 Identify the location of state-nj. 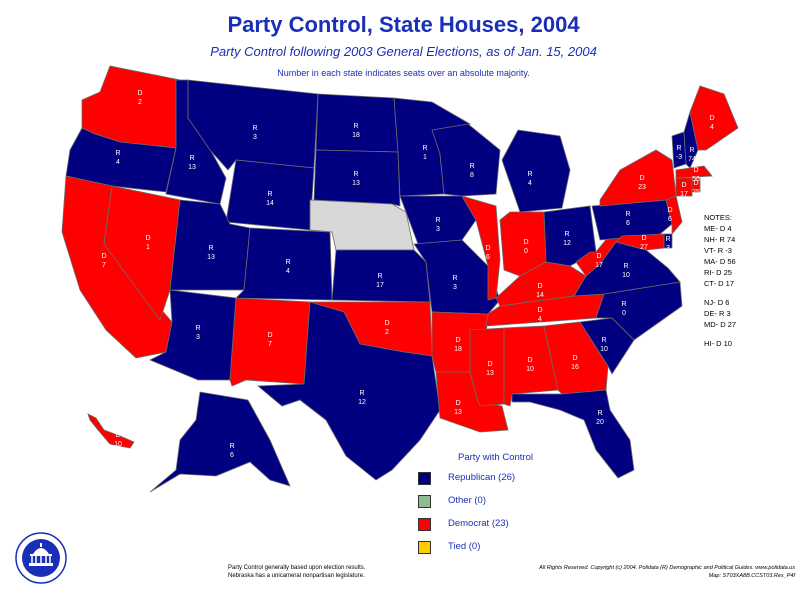
(674, 215).